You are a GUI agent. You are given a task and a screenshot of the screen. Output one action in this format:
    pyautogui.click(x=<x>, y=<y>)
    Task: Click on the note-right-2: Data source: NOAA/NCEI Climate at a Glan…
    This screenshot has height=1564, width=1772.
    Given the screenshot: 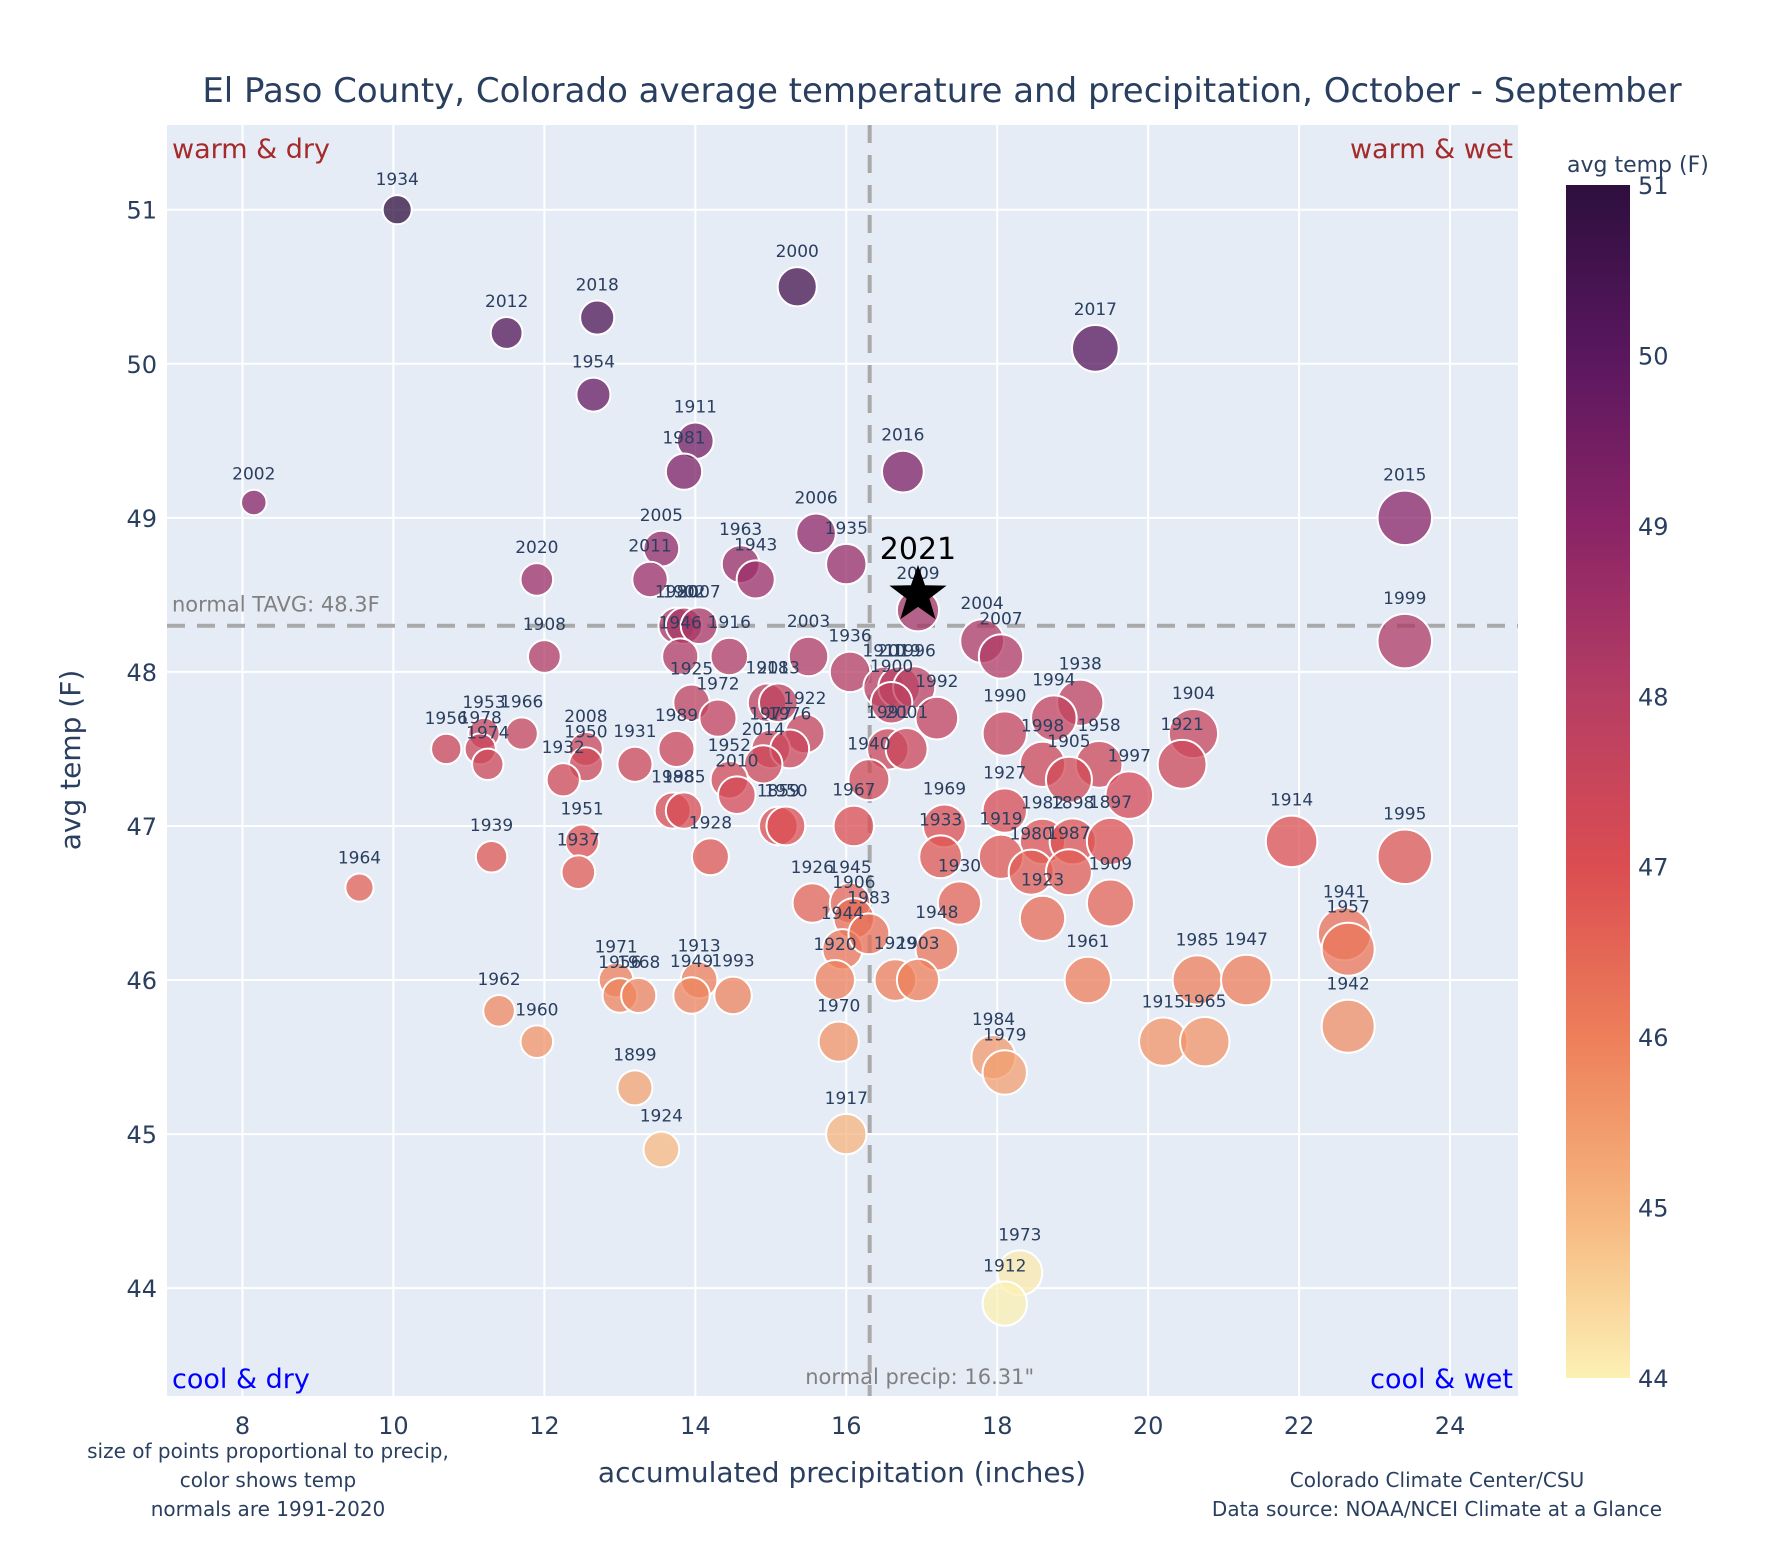 What is the action you would take?
    pyautogui.click(x=1437, y=1509)
    